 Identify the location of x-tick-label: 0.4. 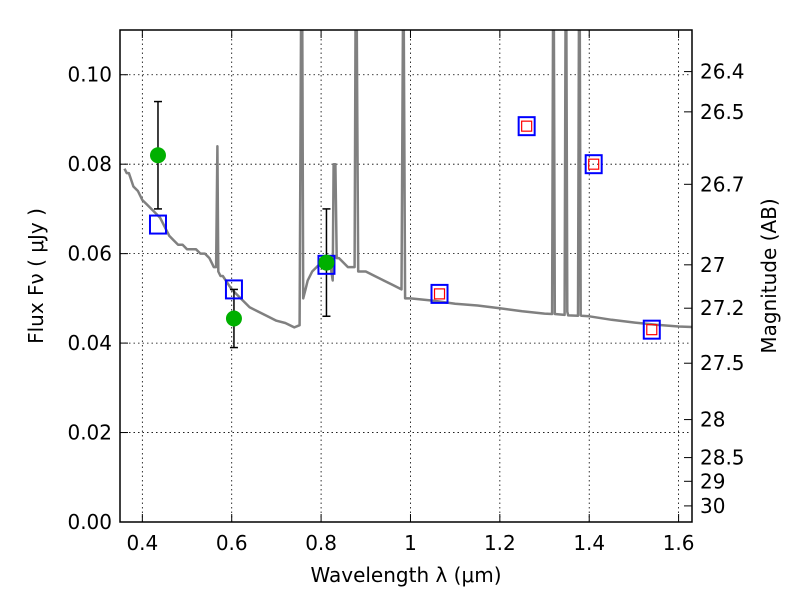
(142, 543).